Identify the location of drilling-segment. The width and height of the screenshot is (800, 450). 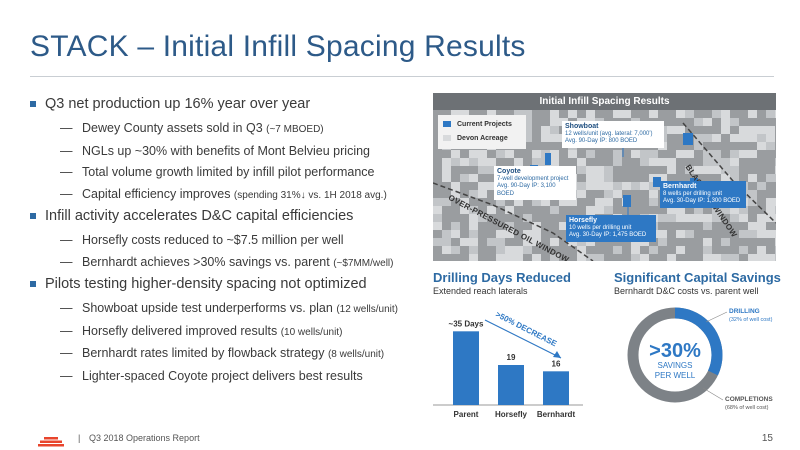
(675, 355).